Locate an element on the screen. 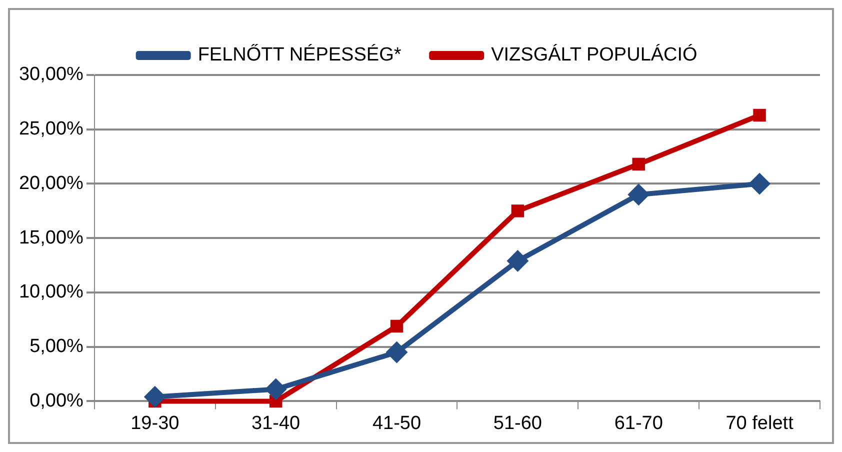  x-tick-label: 61-70 is located at coordinates (638, 423).